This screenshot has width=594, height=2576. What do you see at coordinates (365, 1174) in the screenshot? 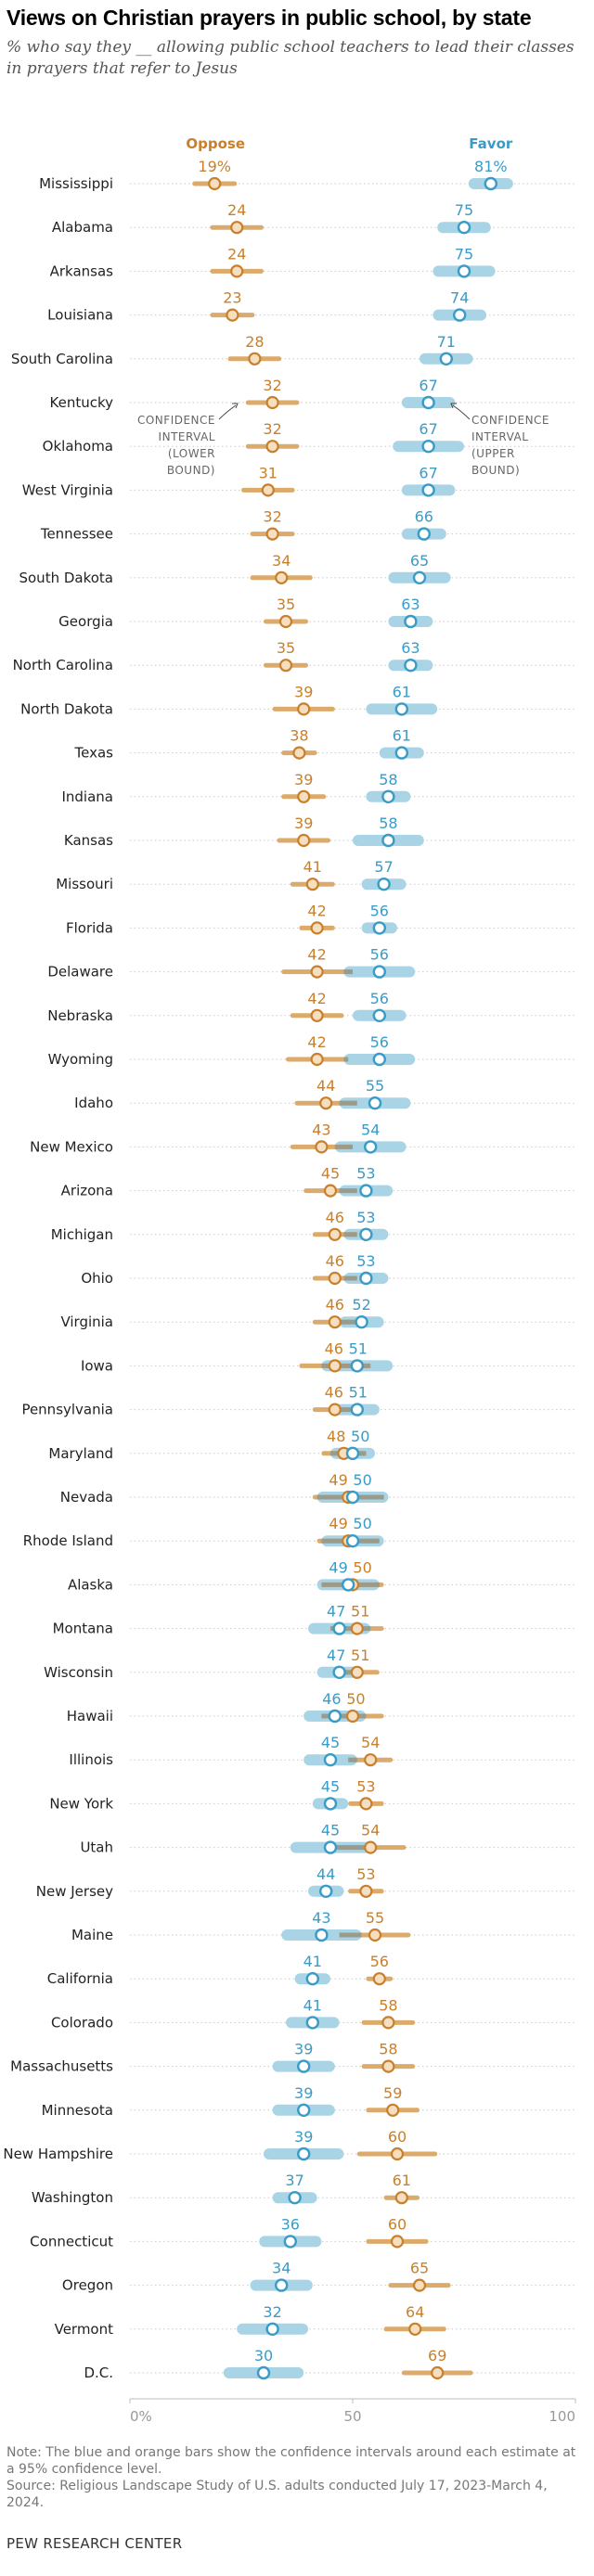
I see `favor-value-label: 53` at bounding box center [365, 1174].